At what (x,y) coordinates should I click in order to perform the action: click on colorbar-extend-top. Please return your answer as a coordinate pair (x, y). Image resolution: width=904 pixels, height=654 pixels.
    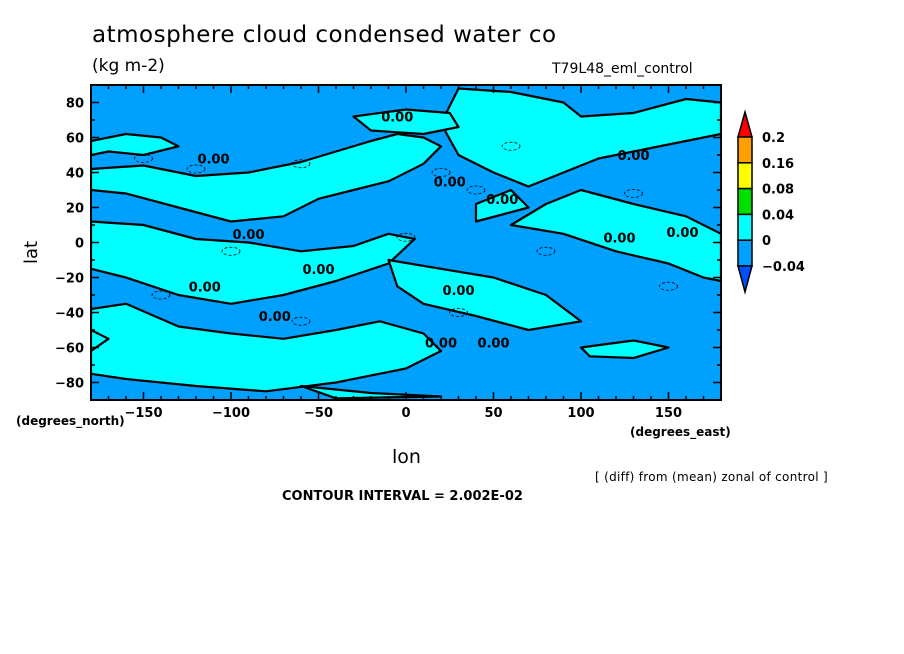
    Looking at the image, I should click on (745, 123).